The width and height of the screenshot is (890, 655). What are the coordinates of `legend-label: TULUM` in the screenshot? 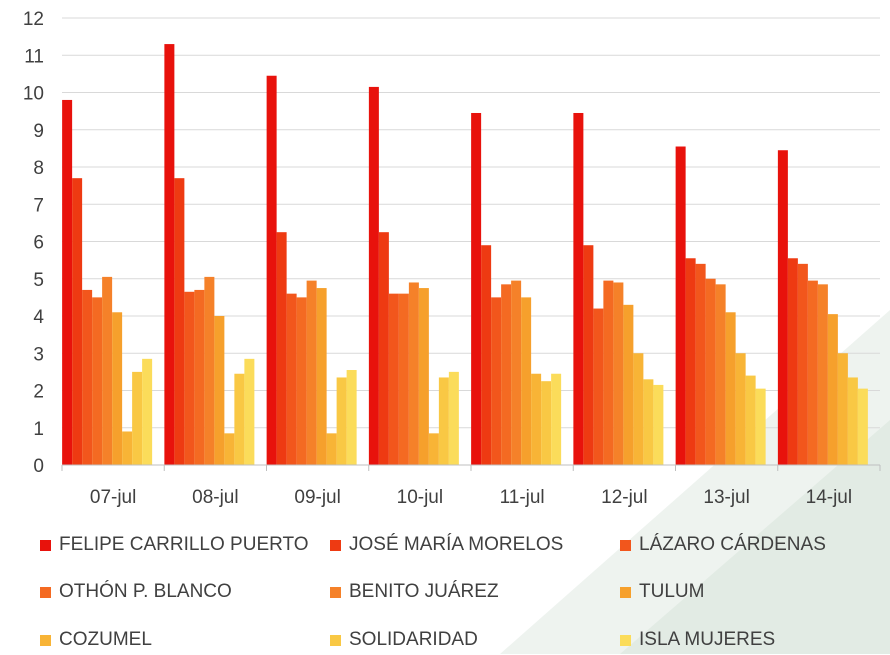 It's located at (672, 591).